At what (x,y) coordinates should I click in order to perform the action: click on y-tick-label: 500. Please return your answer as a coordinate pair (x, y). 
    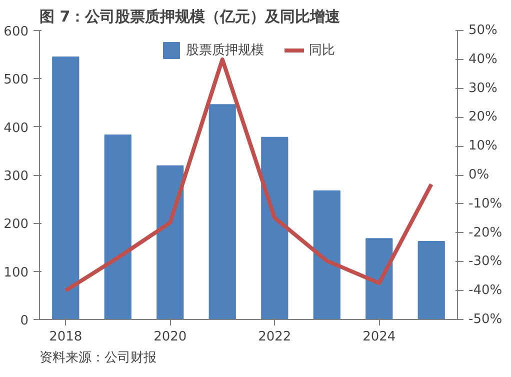
    Looking at the image, I should click on (16, 80).